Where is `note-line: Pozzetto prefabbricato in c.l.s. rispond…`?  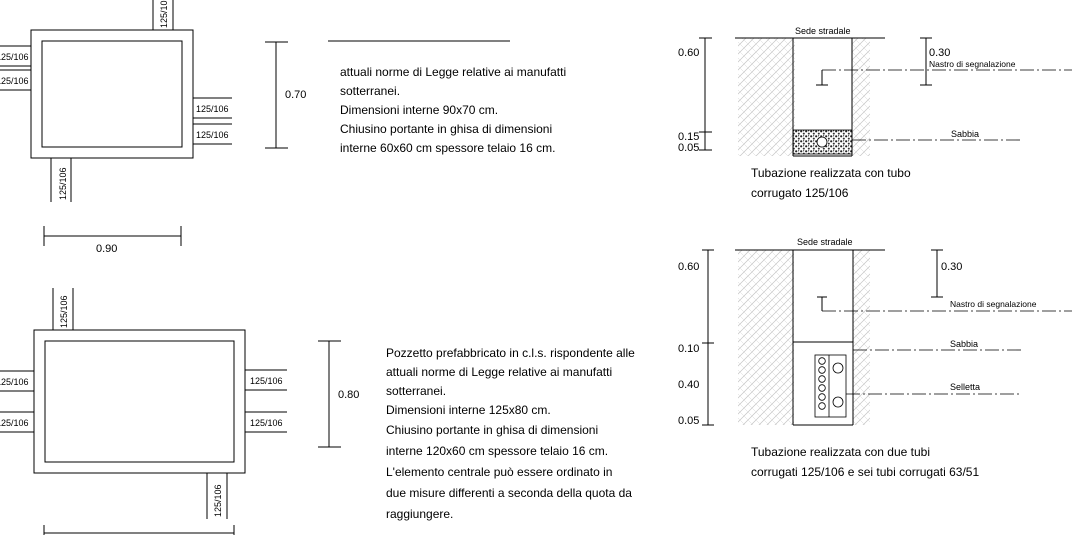 note-line: Pozzetto prefabbricato in c.l.s. rispond… is located at coordinates (510, 353).